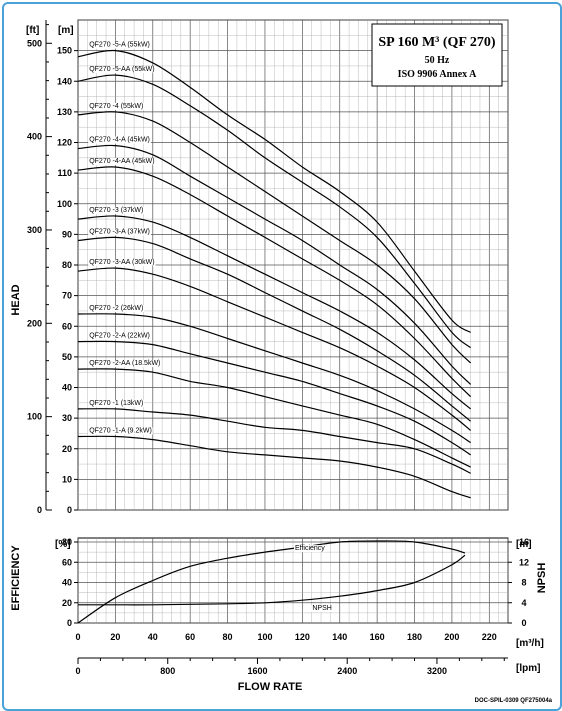 This screenshot has height=711, width=562. Describe the element at coordinates (523, 583) in the screenshot. I see `tick-label-npsh: 8` at that location.